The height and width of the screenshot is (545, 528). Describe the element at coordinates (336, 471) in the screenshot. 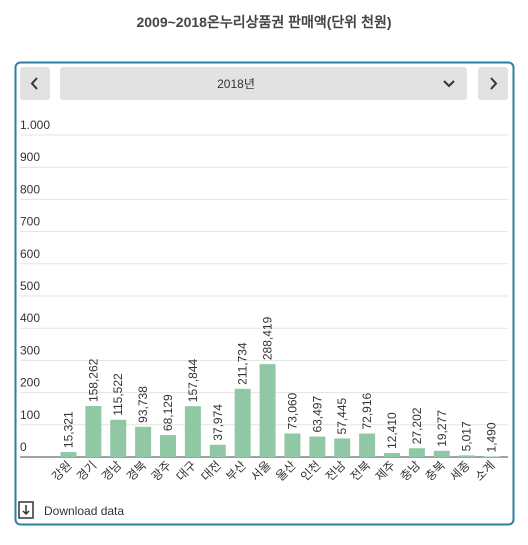

I see `x-tick-label: 전남` at that location.